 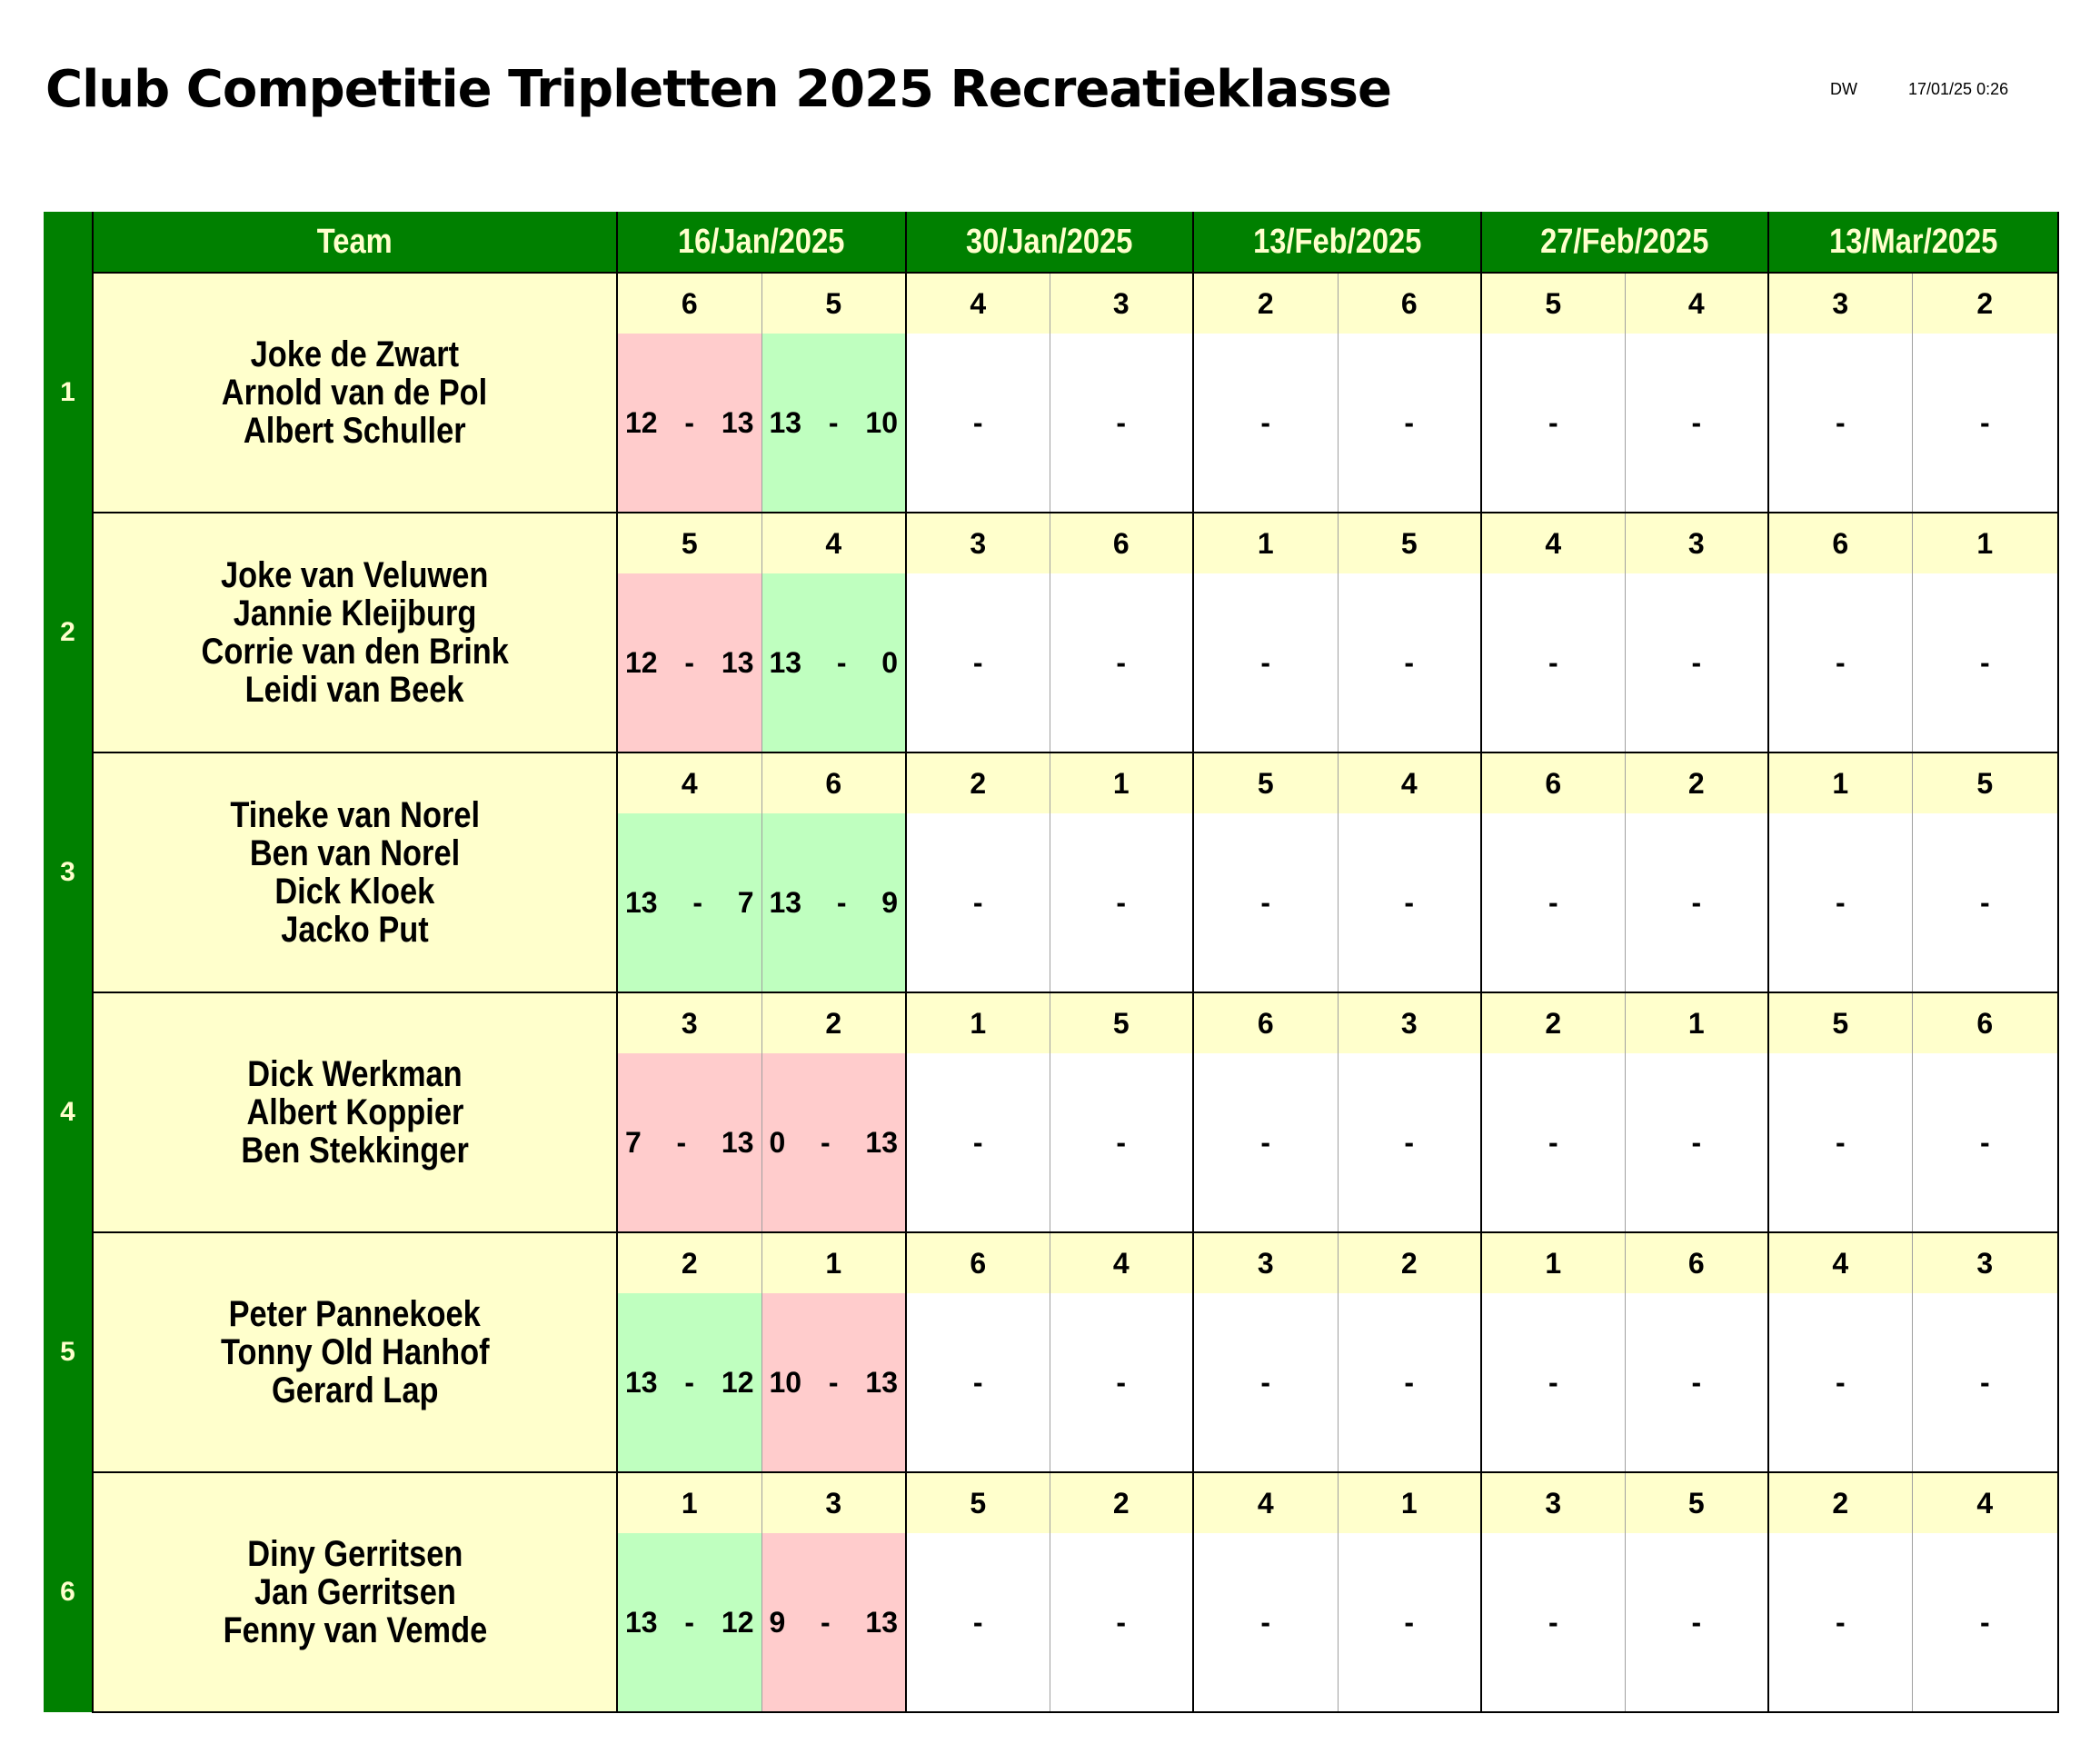 I want to click on team-number: 5, so click(x=68, y=1352).